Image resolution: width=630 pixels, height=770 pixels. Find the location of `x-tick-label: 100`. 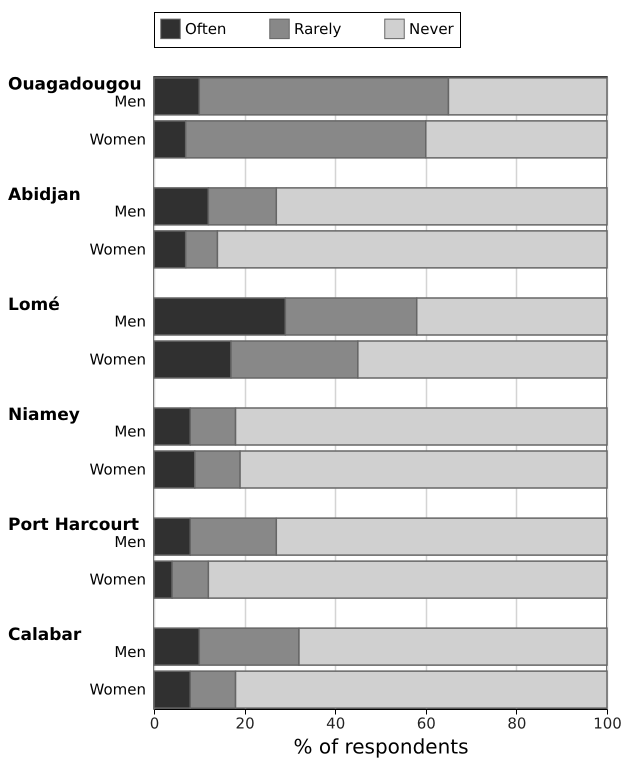

x-tick-label: 100 is located at coordinates (607, 723).